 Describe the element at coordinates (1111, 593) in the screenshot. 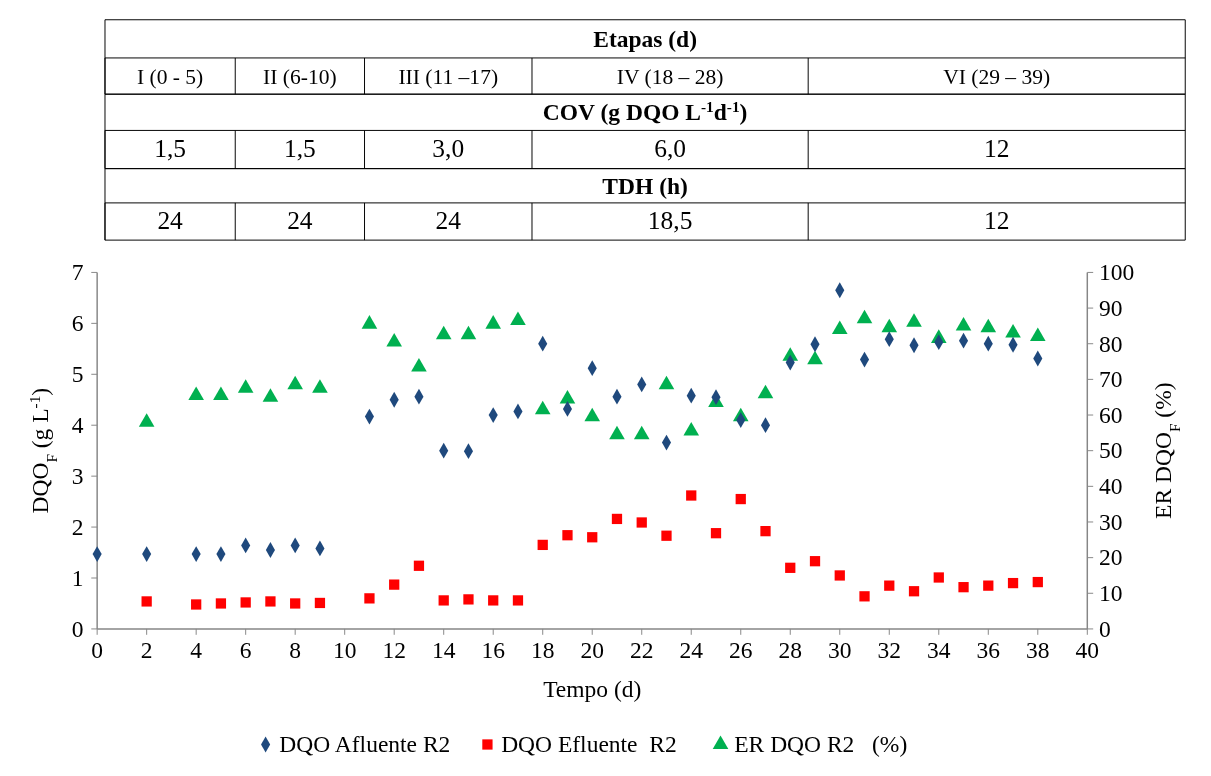

I see `y2-tick-label: 10` at that location.